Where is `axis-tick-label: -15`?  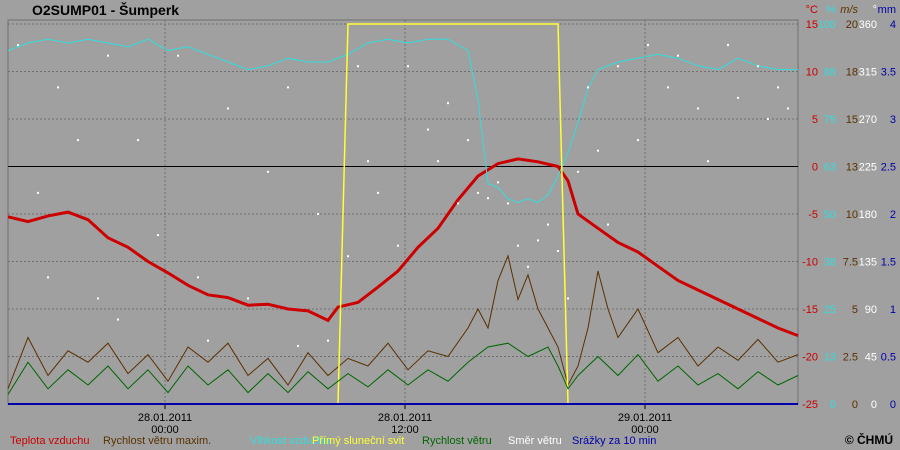
axis-tick-label: -15 is located at coordinates (810, 310).